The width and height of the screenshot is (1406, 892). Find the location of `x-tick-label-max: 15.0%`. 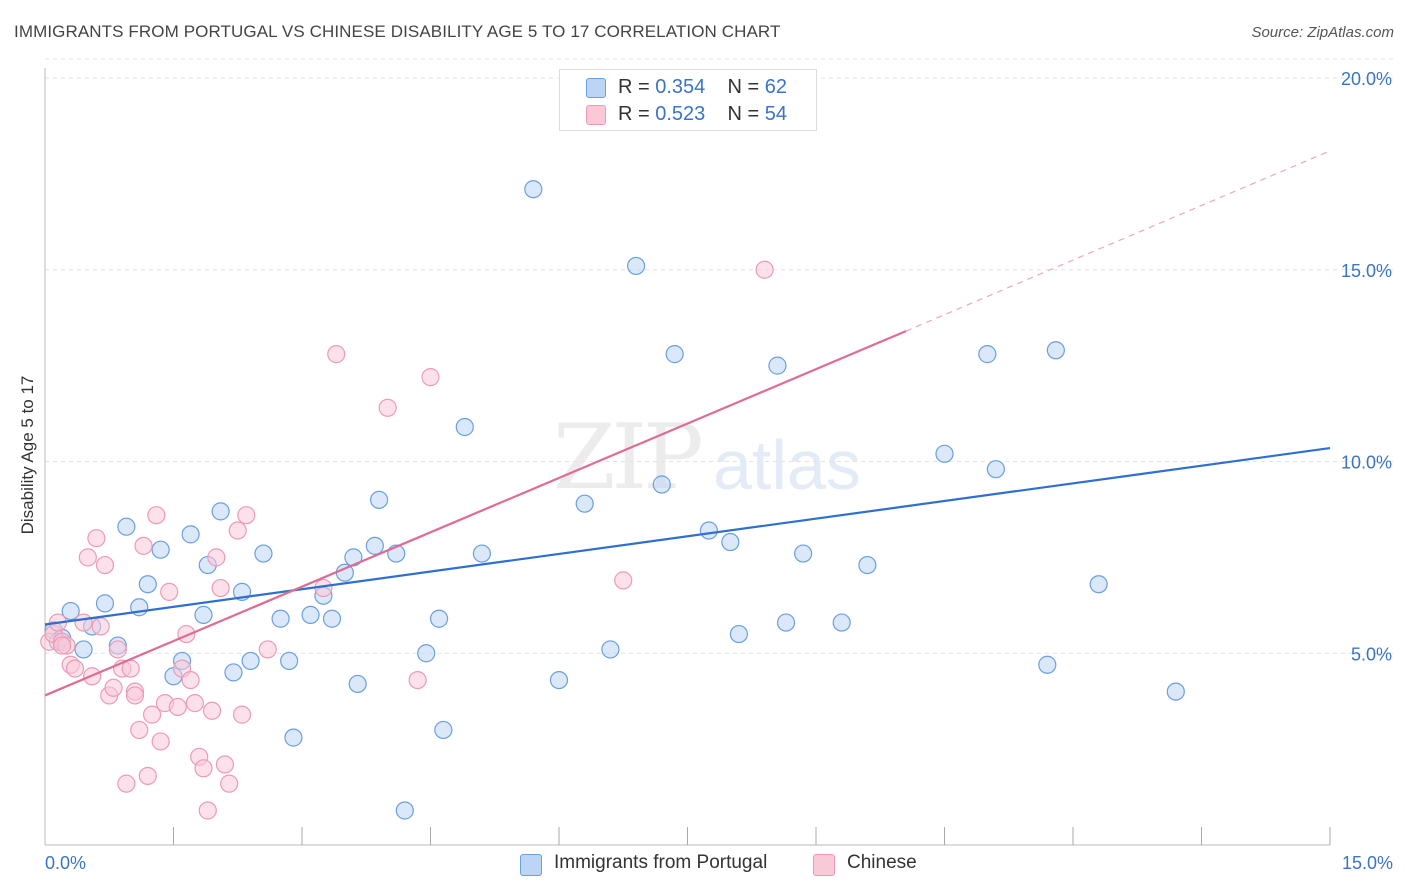

x-tick-label-max: 15.0% is located at coordinates (1367, 863).